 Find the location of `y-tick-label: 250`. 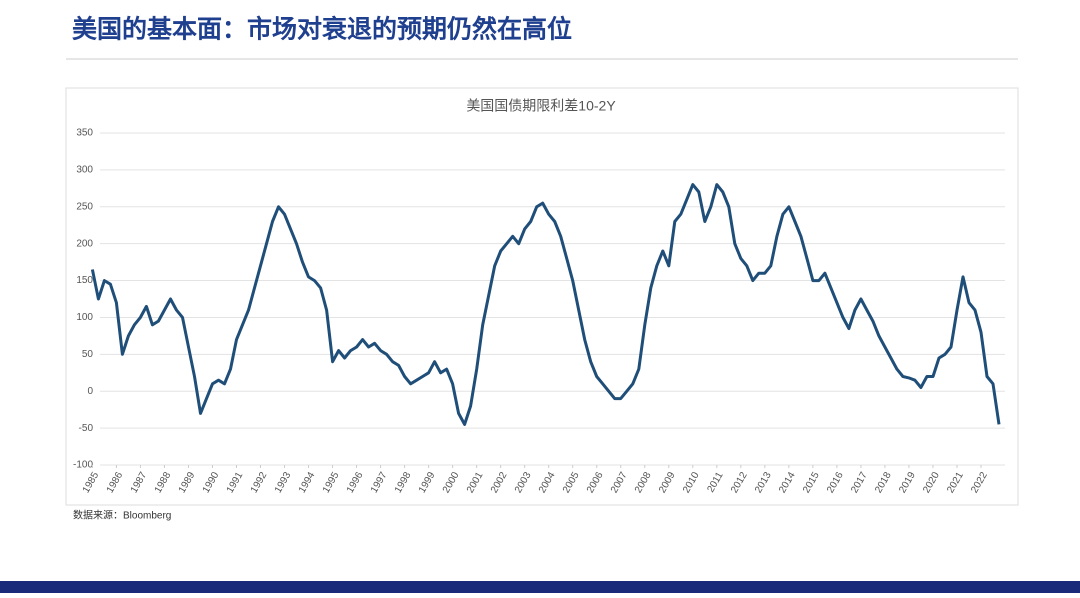

y-tick-label: 250 is located at coordinates (84, 206).